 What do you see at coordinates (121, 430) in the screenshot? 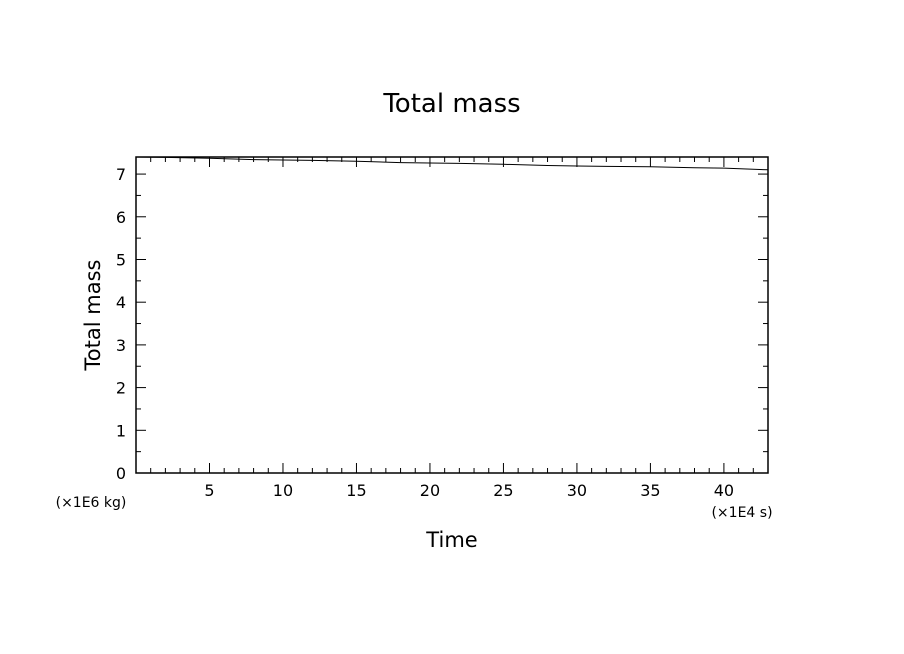
I see `y-tick-label: 1` at bounding box center [121, 430].